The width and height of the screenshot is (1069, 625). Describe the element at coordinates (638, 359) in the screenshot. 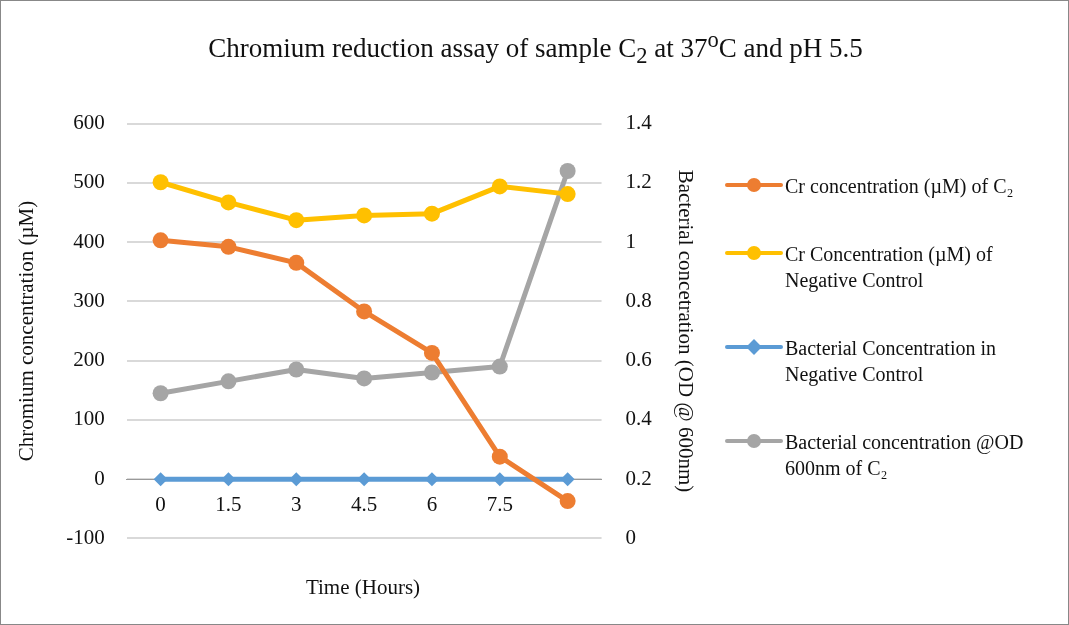

I see `y2-tick-label: 0.6` at that location.